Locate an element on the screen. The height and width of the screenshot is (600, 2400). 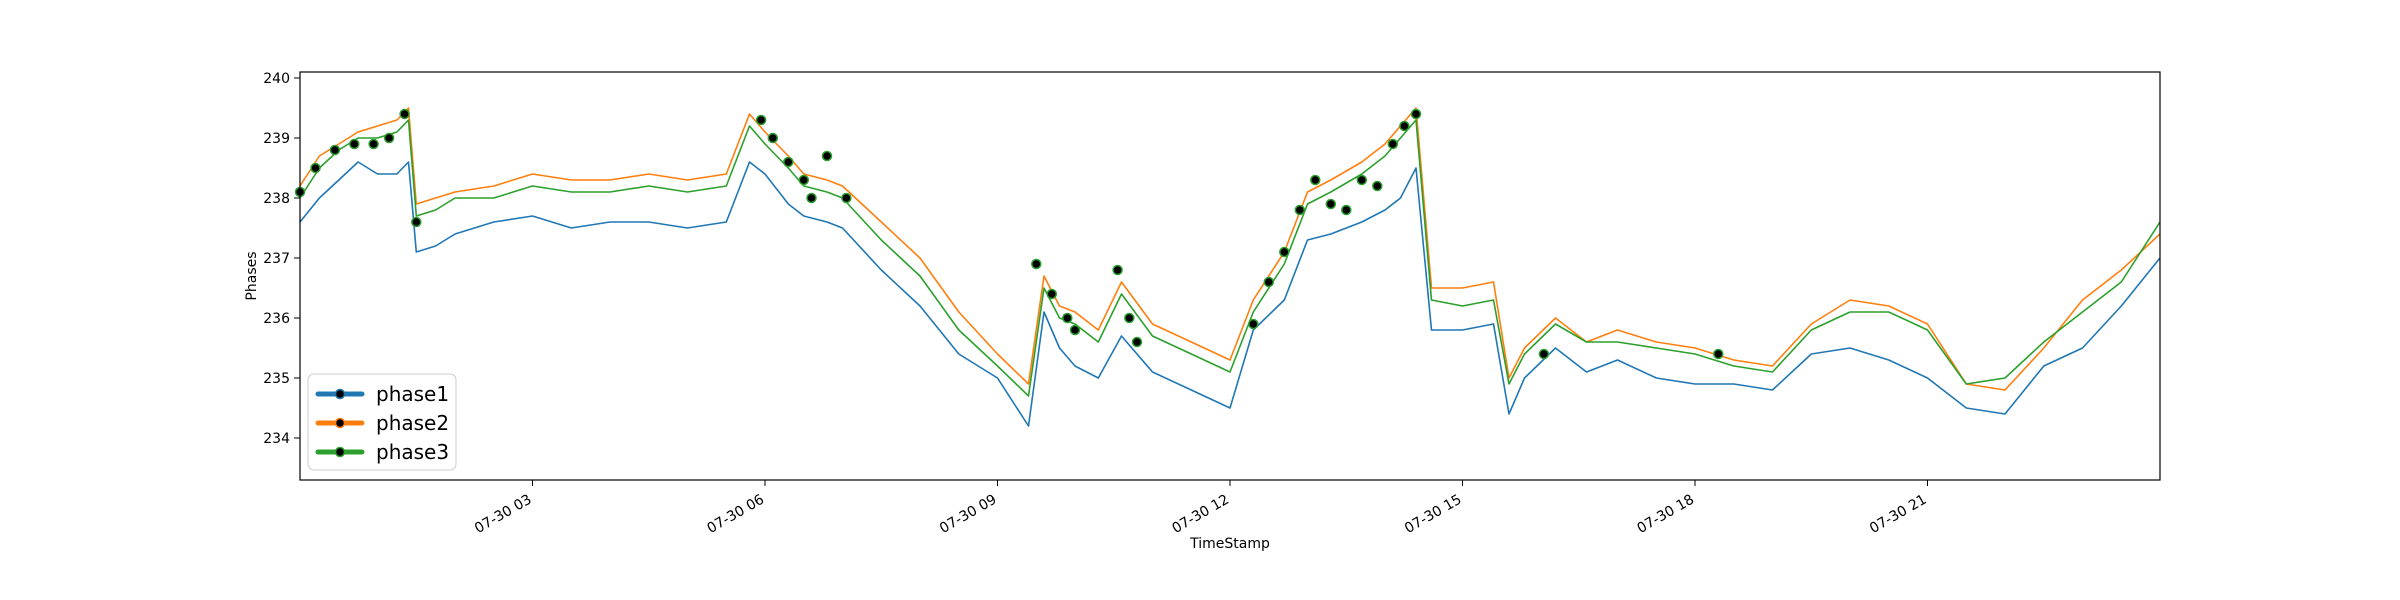
legend-marker-phase3 is located at coordinates (340, 452).